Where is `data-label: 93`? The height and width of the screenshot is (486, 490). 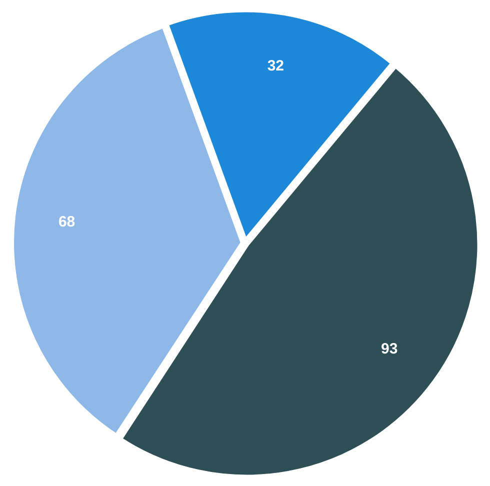
data-label: 93 is located at coordinates (389, 349).